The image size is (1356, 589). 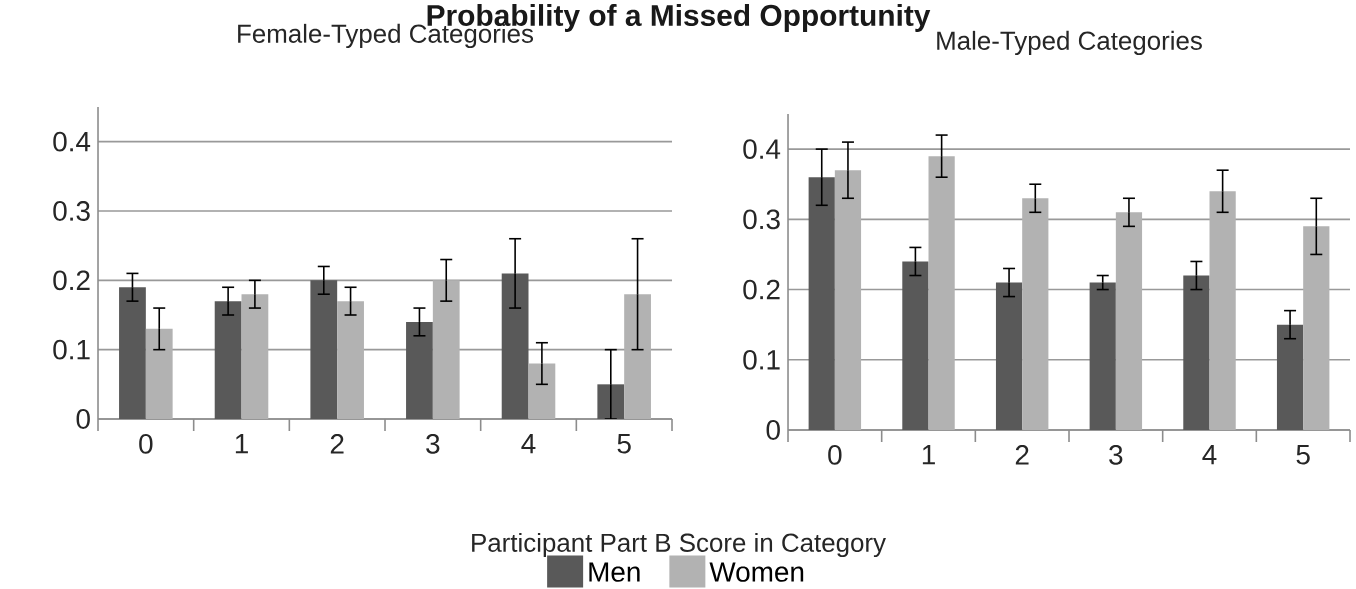 I want to click on legend-label: Men, so click(x=614, y=572).